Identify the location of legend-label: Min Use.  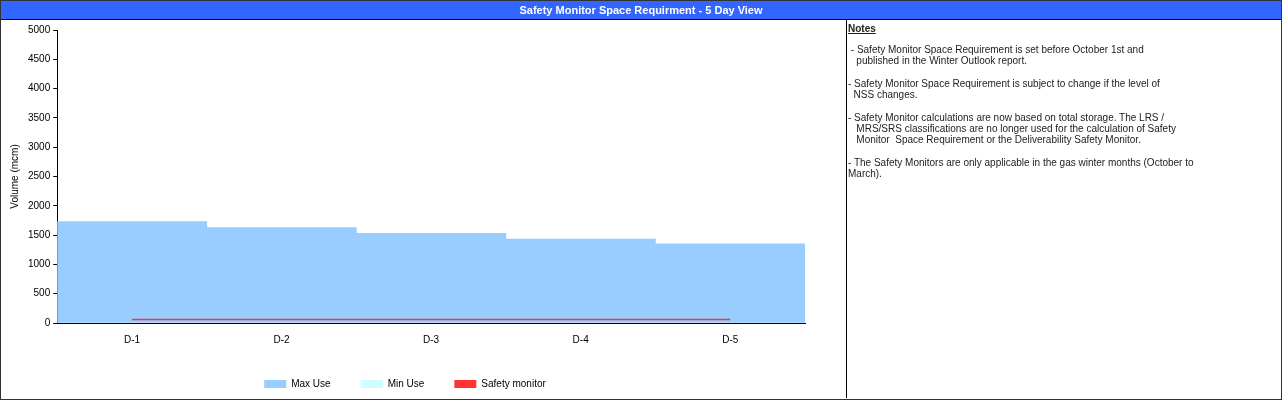
(406, 383).